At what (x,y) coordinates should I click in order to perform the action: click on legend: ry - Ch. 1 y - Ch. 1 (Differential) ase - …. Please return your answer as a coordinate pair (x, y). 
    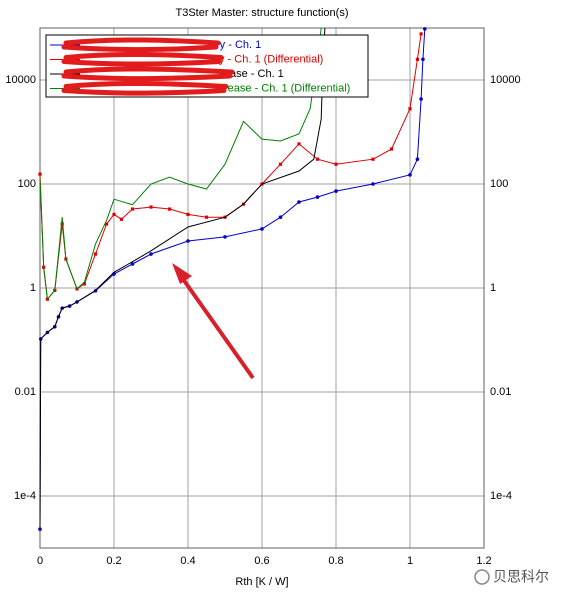
    Looking at the image, I should click on (207, 66).